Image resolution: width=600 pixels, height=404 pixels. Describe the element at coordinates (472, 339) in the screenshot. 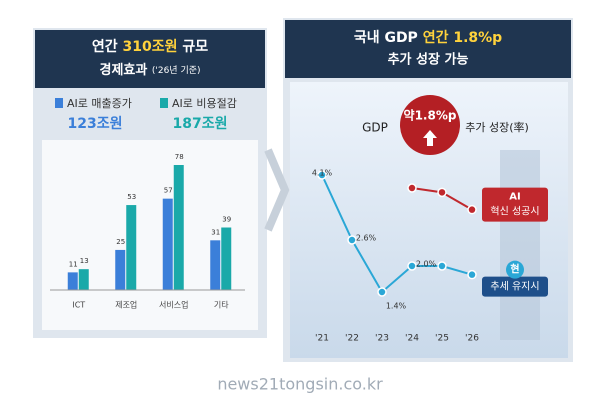

I see `x-tick-label: '26` at that location.